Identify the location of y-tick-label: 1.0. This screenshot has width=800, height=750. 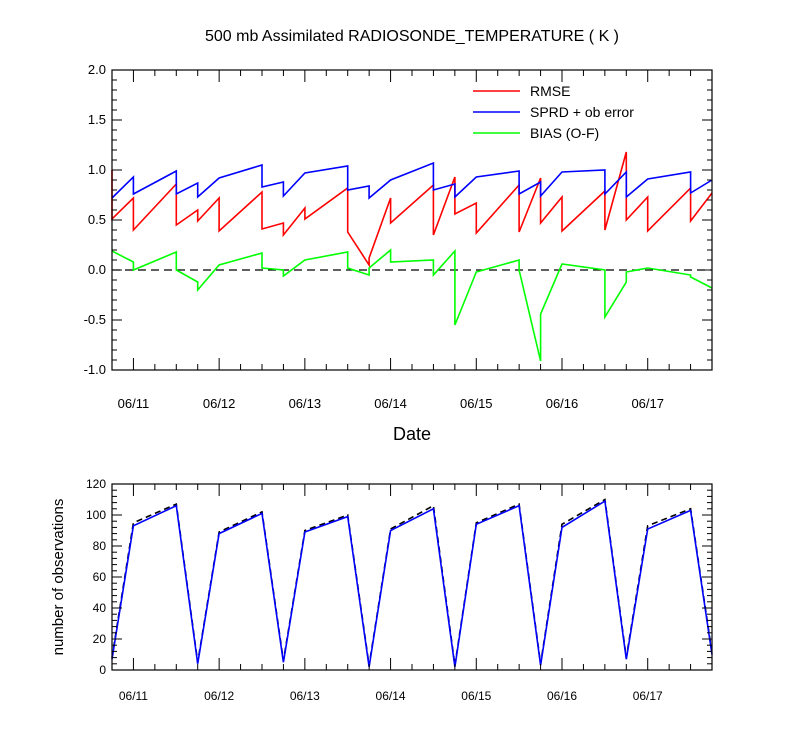
(97, 169).